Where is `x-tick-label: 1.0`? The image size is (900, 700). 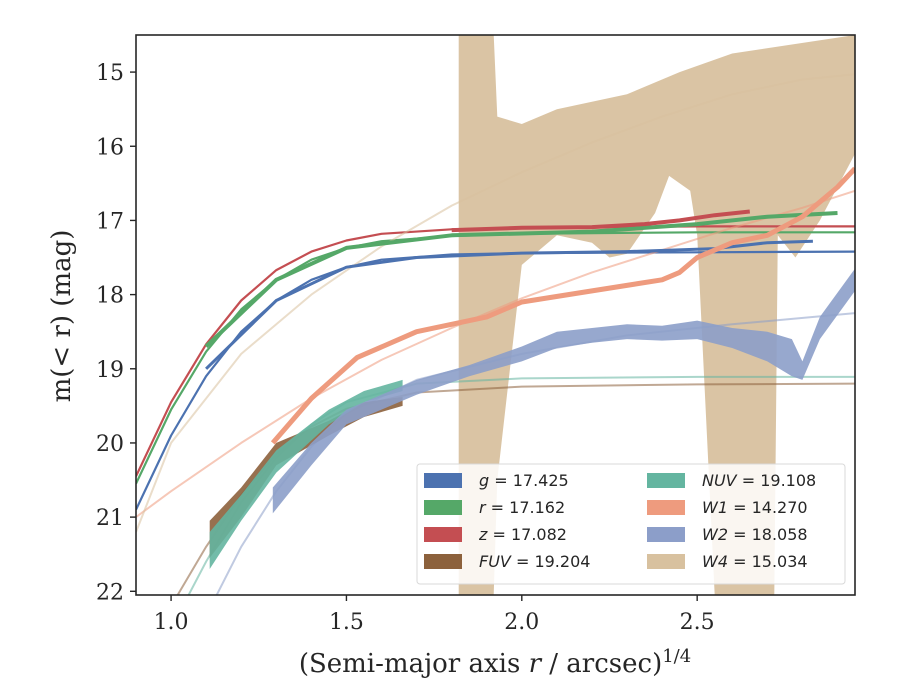 x-tick-label: 1.0 is located at coordinates (171, 622).